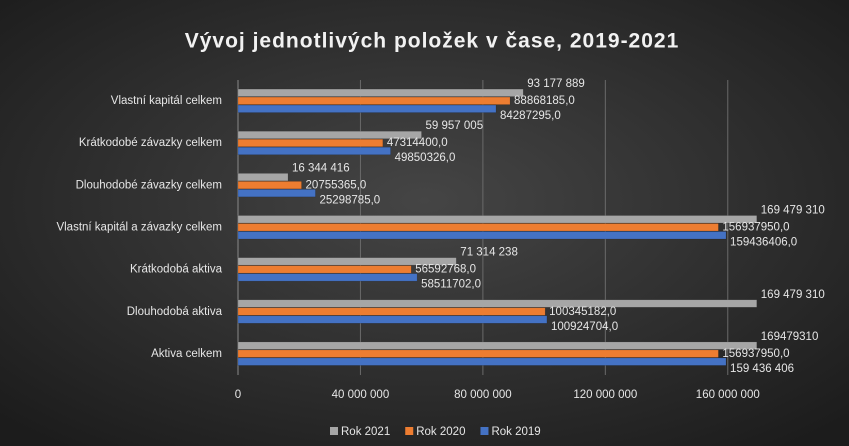 This screenshot has width=849, height=446. What do you see at coordinates (440, 432) in the screenshot?
I see `legend-label: Rok 2020` at bounding box center [440, 432].